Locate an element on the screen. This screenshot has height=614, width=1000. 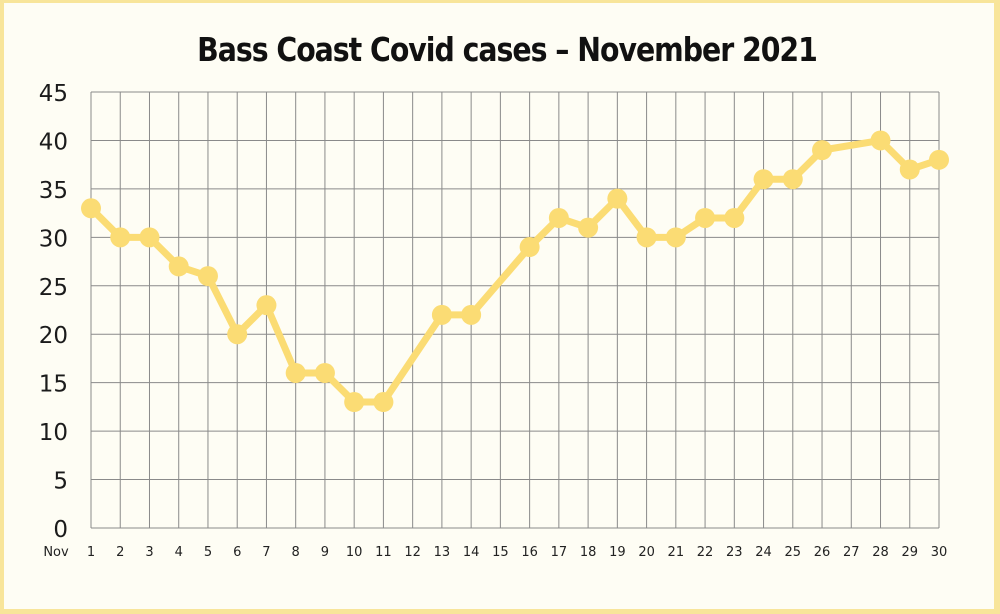
y-tick-label: 30 is located at coordinates (53, 239).